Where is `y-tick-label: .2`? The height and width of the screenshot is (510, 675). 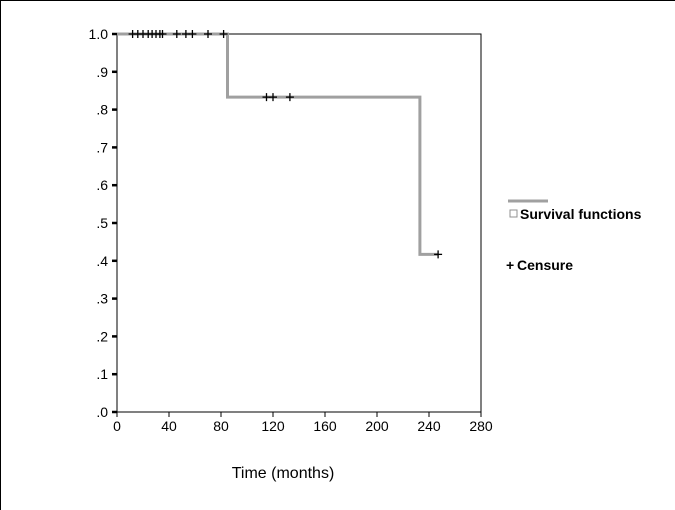 y-tick-label: .2 is located at coordinates (102, 336).